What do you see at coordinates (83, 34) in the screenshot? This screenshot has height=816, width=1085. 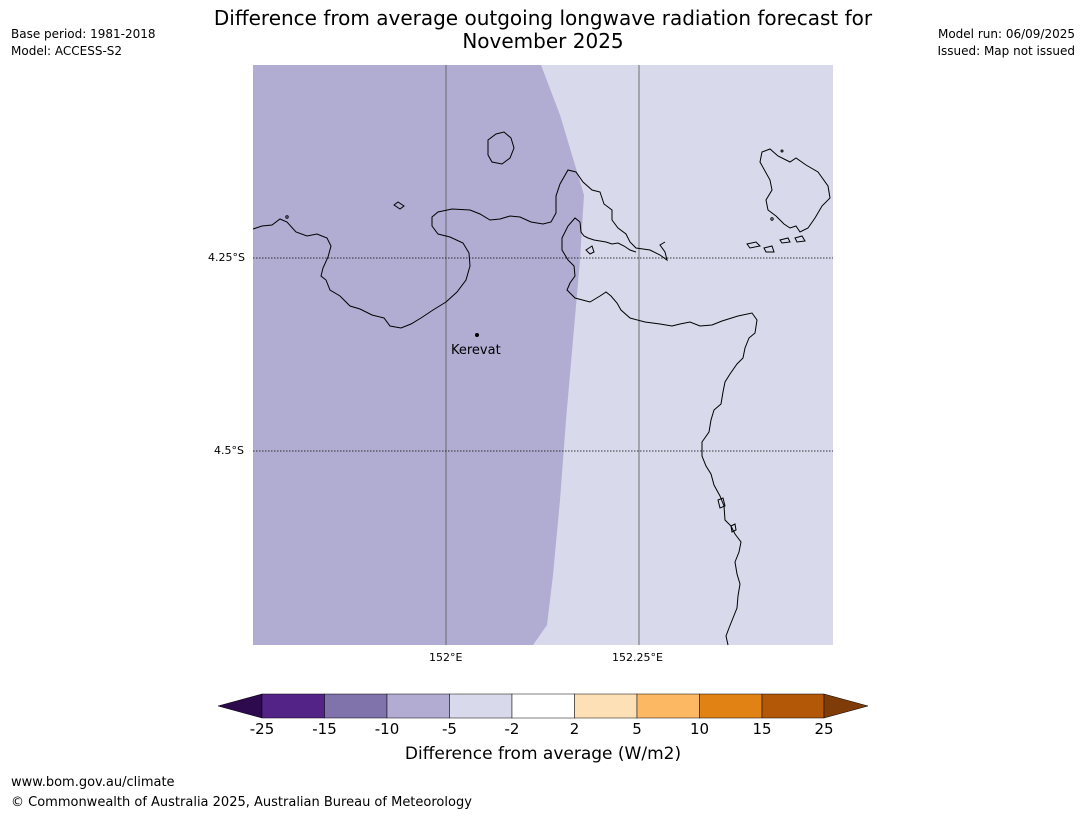 I see `base-period-text: Base period: 1981-2018` at bounding box center [83, 34].